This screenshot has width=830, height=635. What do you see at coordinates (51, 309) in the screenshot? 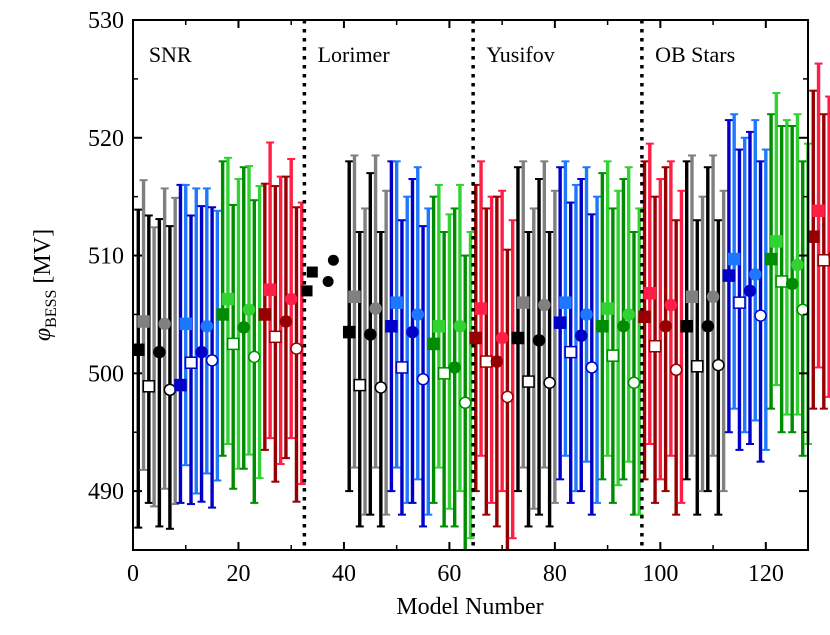
I see `y-axis-subscript: BESS` at bounding box center [51, 309].